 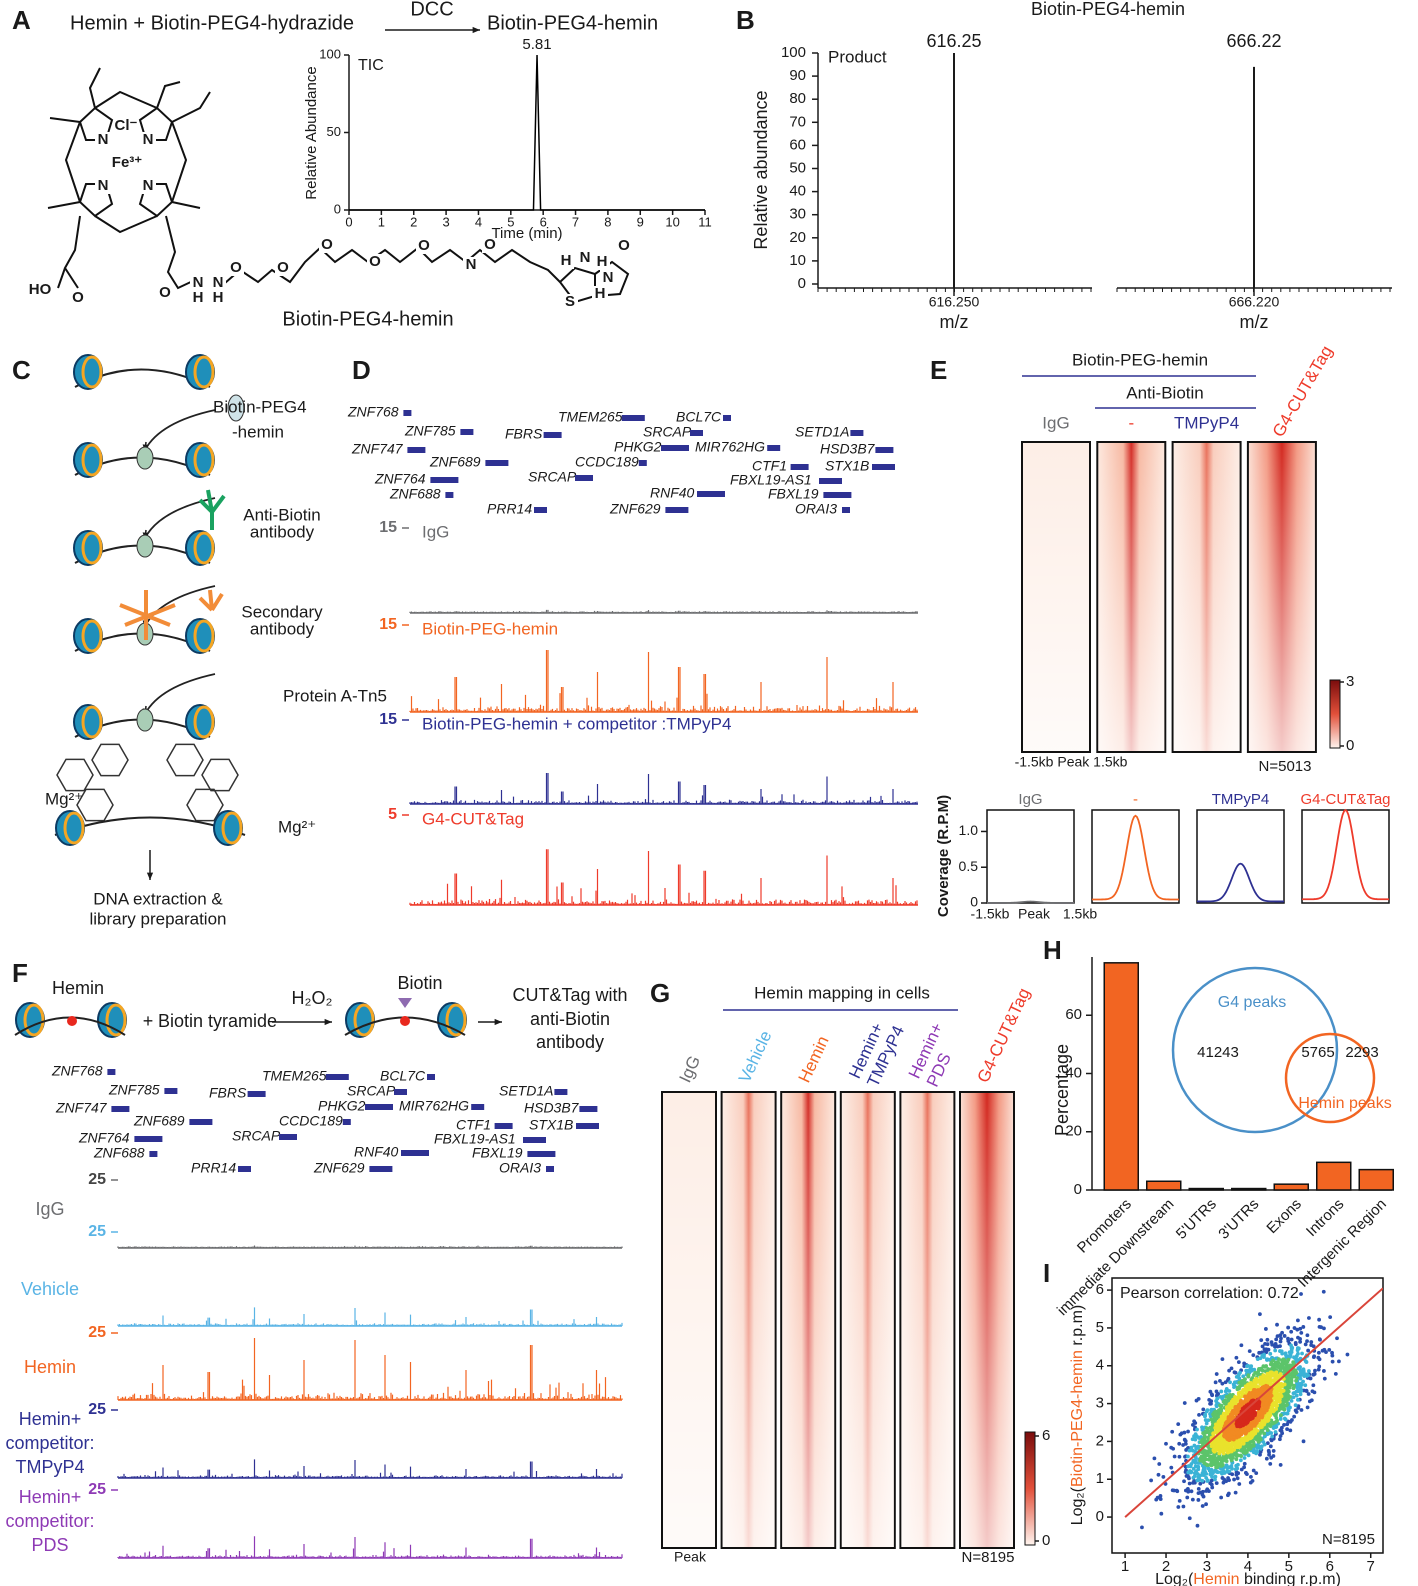 What do you see at coordinates (797, 167) in the screenshot?
I see `y-tick-label: 50` at bounding box center [797, 167].